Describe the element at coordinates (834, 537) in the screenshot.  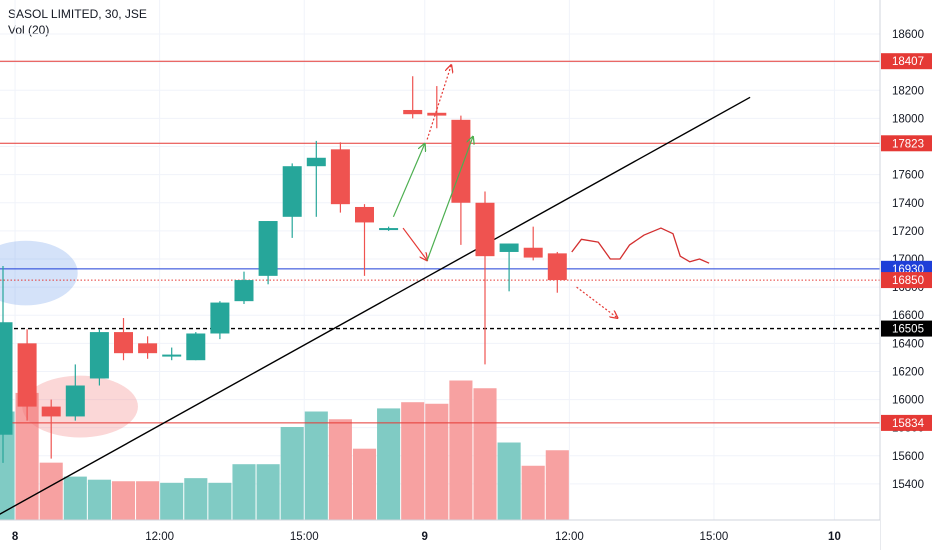
I see `x-tick-label: 10` at that location.